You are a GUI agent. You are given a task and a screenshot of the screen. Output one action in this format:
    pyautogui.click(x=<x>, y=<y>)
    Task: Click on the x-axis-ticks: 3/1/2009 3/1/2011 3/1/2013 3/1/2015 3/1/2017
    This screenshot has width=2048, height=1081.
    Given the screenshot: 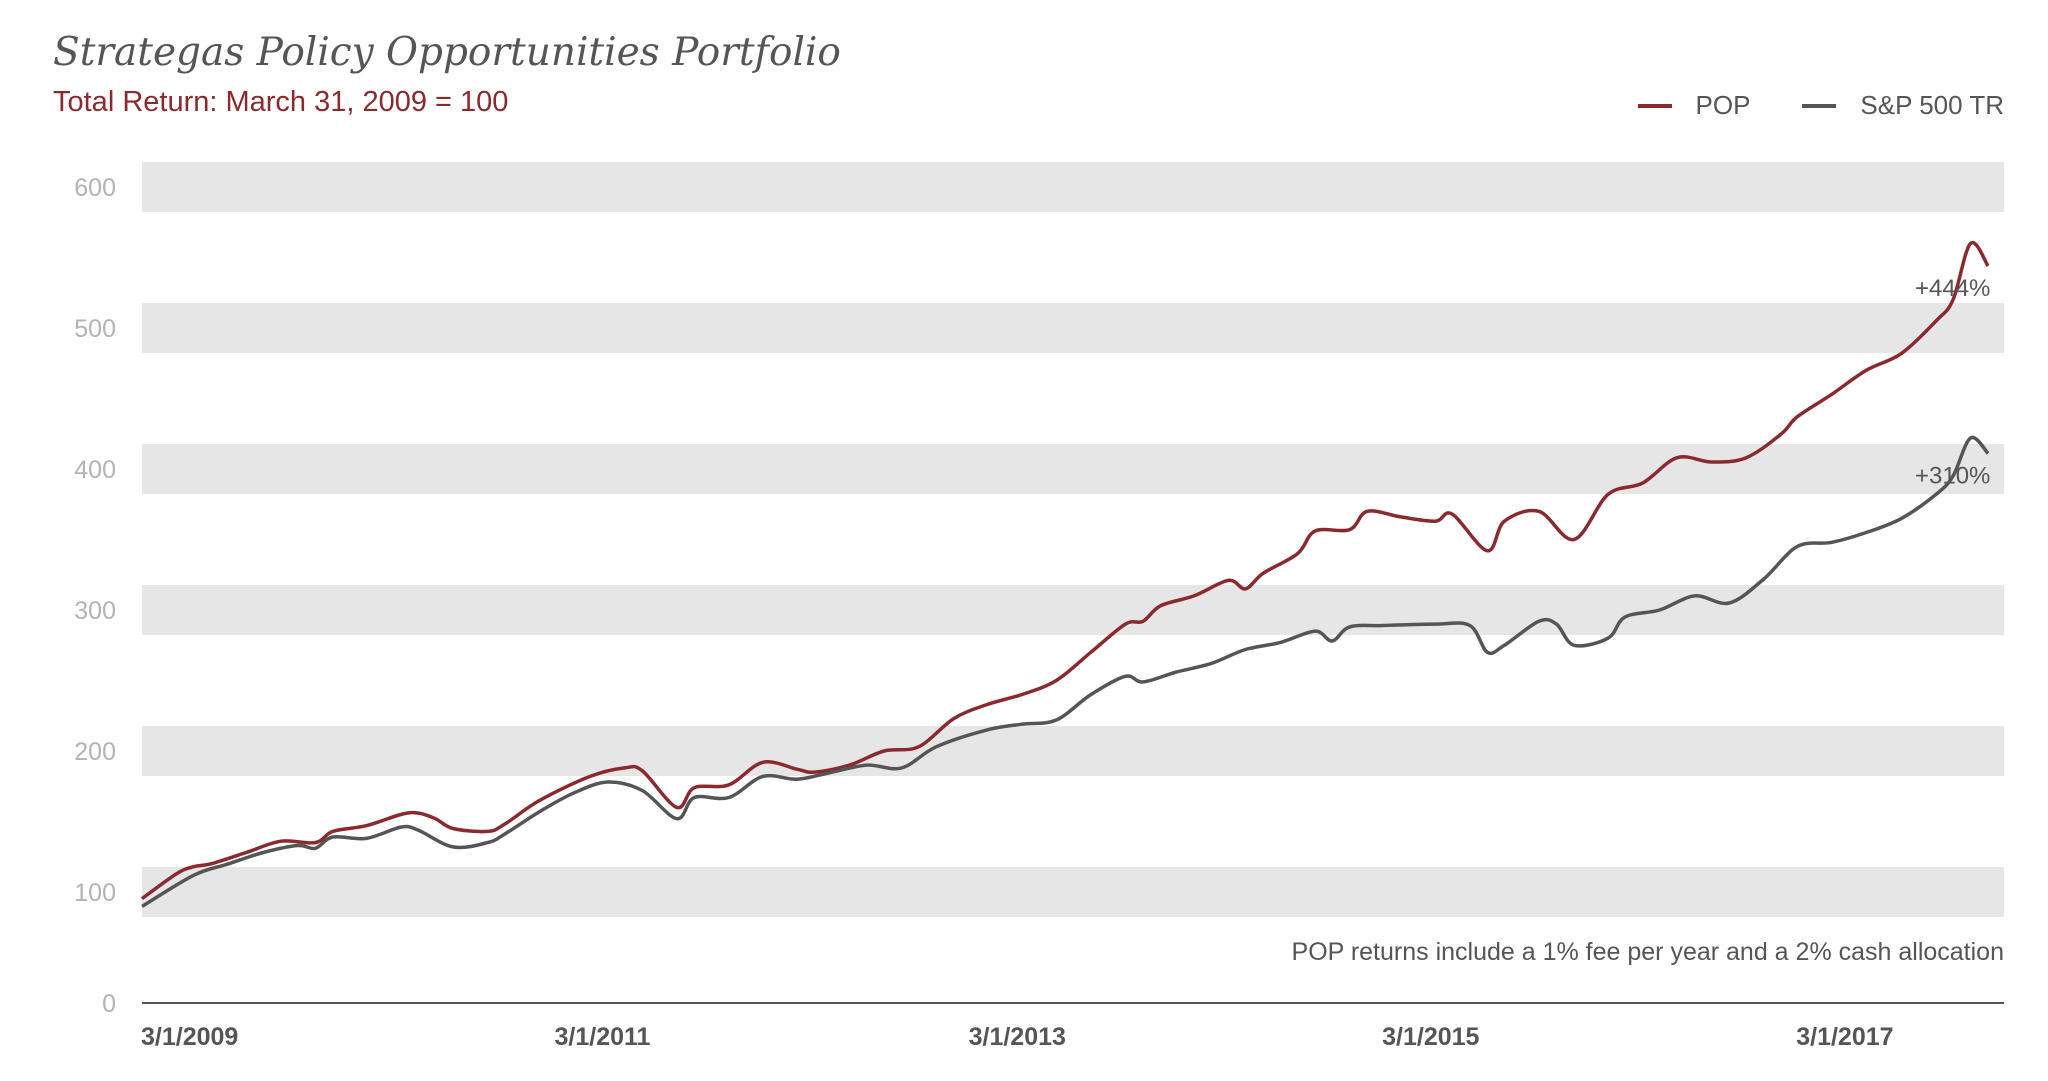 What is the action you would take?
    pyautogui.click(x=1017, y=1037)
    